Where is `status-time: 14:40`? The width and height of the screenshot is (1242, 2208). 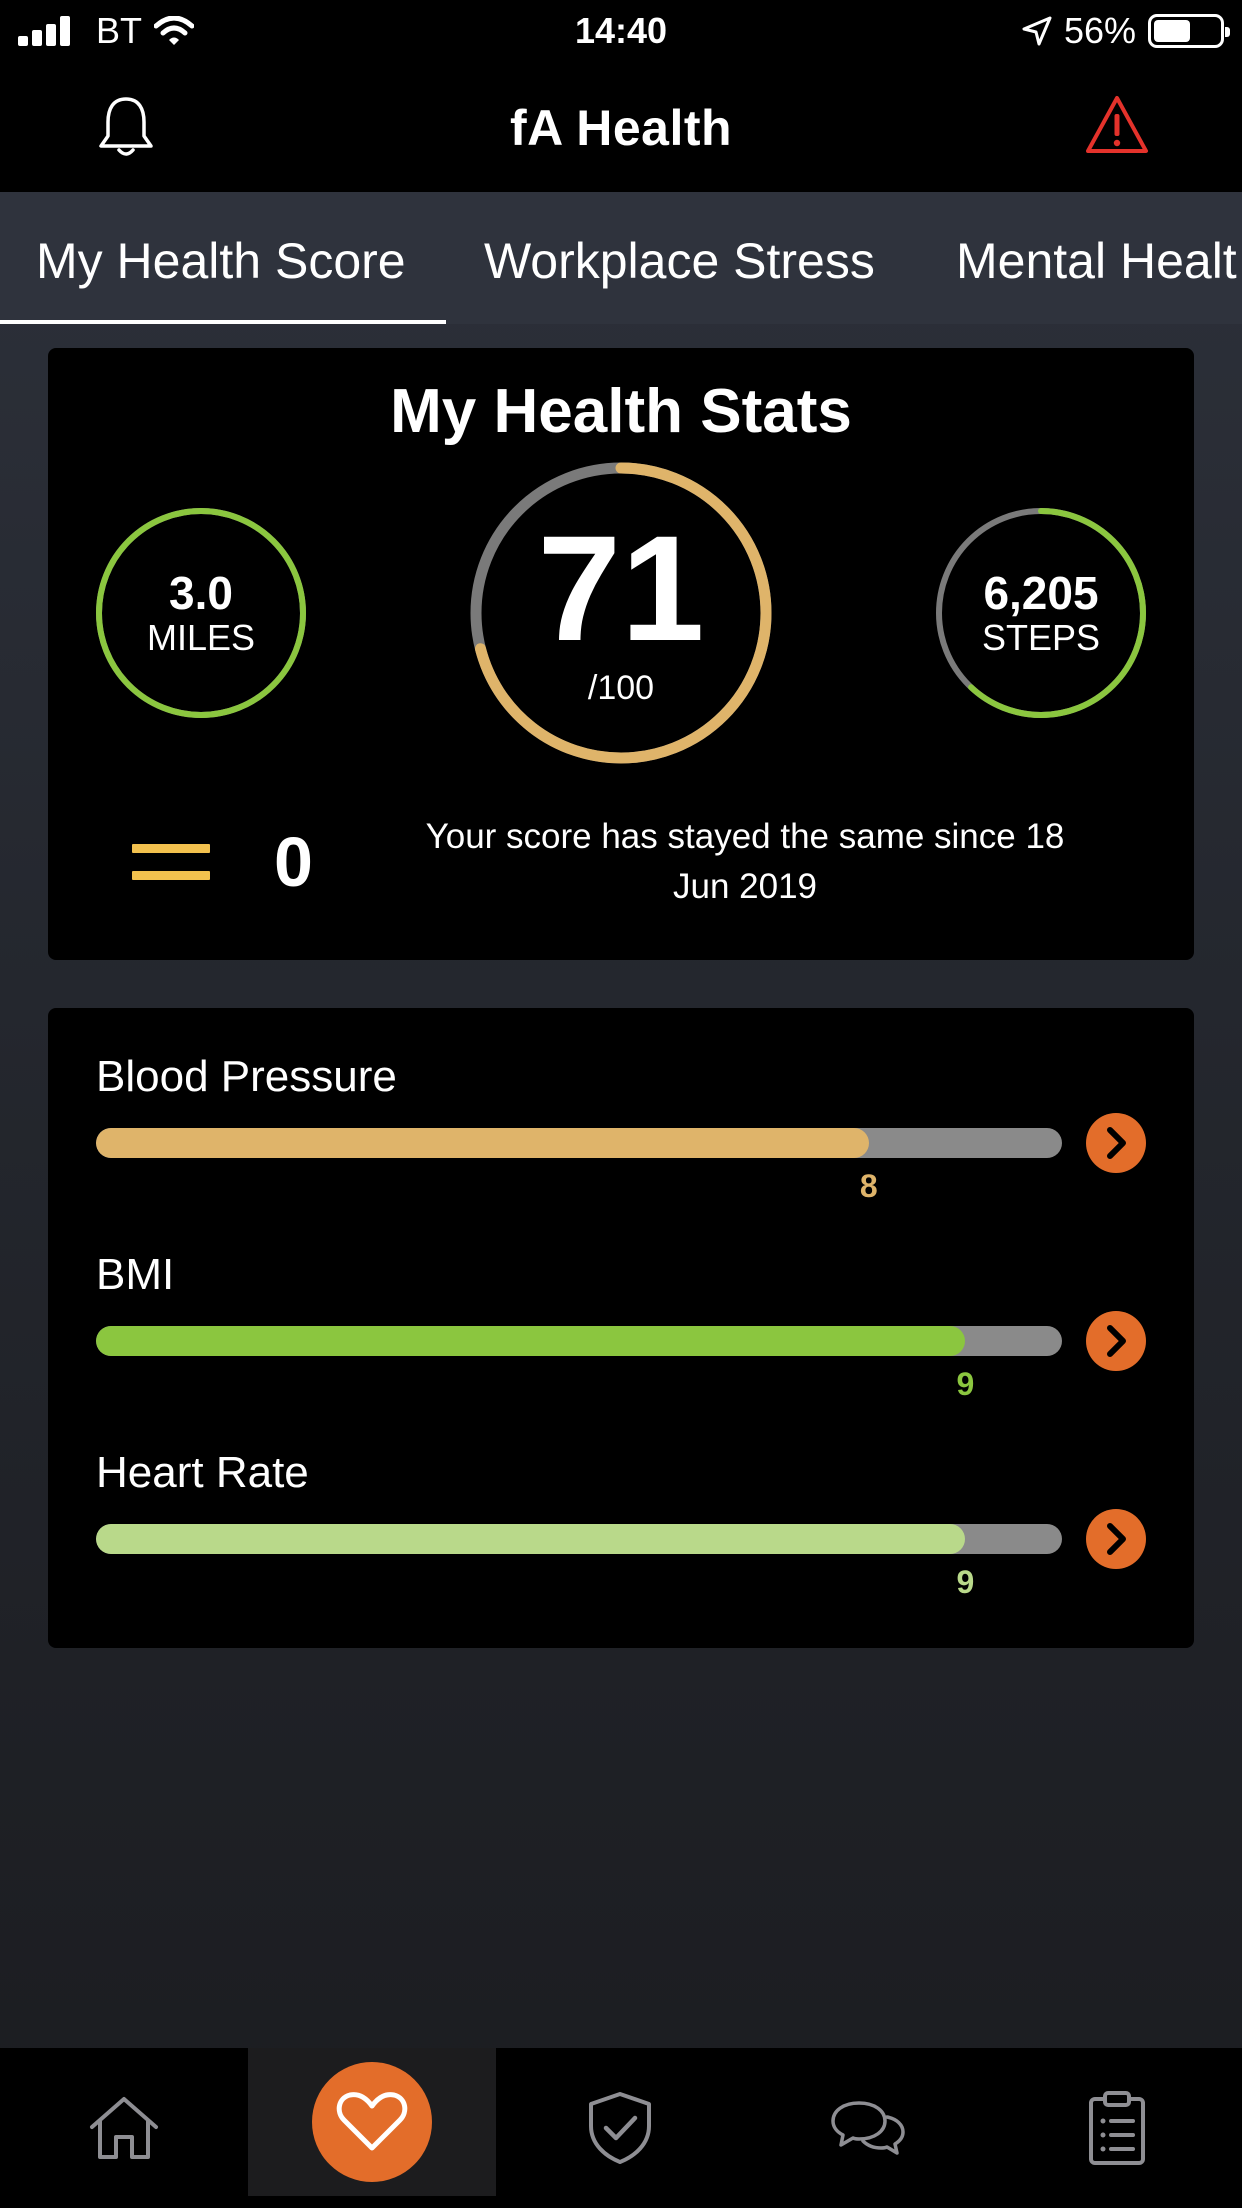
status-time: 14:40 is located at coordinates (621, 30).